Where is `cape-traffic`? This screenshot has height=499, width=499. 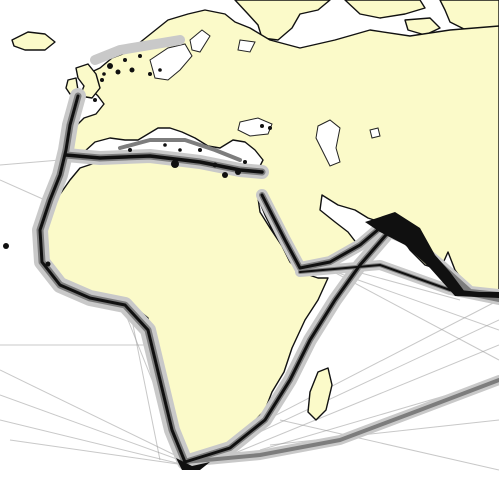 cape-traffic is located at coordinates (193, 464).